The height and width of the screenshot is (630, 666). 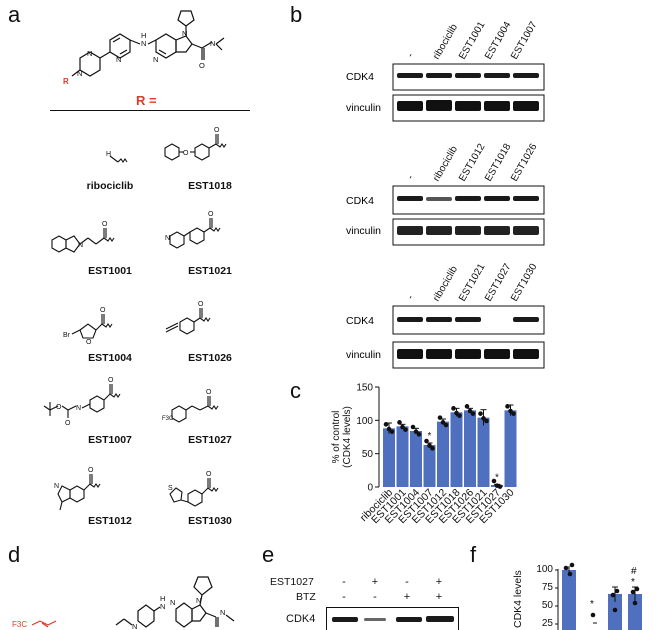 I want to click on panel-label-d: d, so click(x=14, y=554).